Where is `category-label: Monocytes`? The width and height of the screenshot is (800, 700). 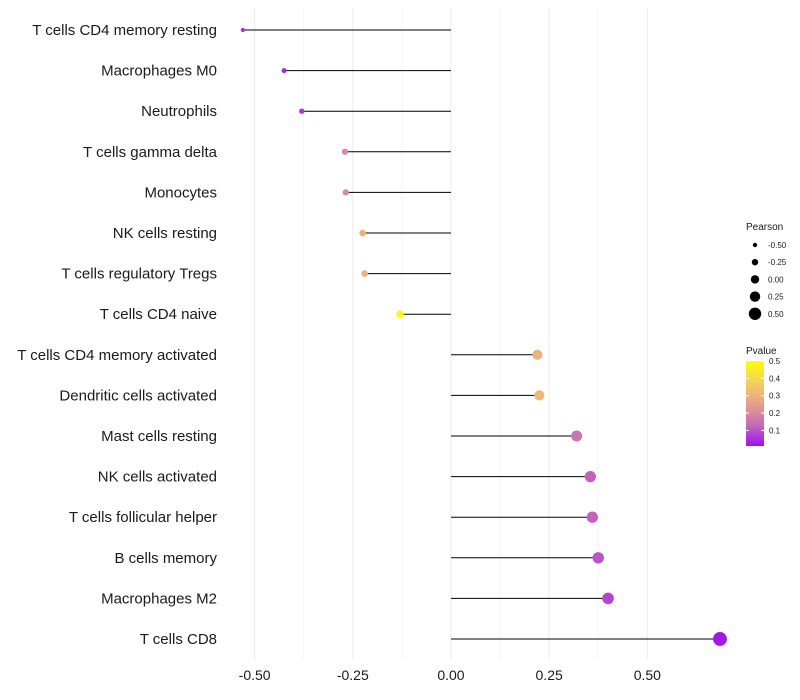 category-label: Monocytes is located at coordinates (180, 192).